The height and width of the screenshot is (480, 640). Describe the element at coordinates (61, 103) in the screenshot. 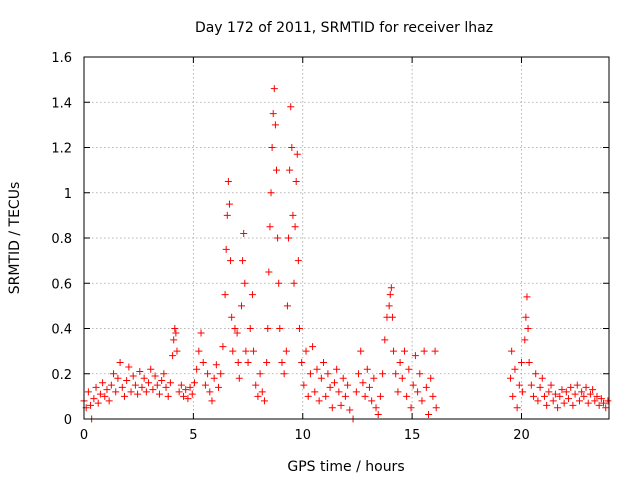

I see `y-tick-label: 1.4` at that location.